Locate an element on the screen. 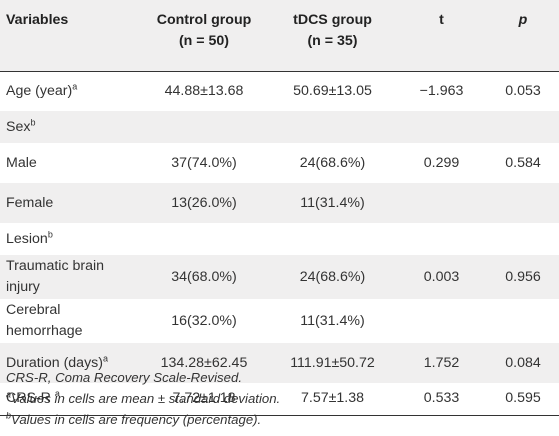  header-control-group: Control group (n = 50) is located at coordinates (204, 30).